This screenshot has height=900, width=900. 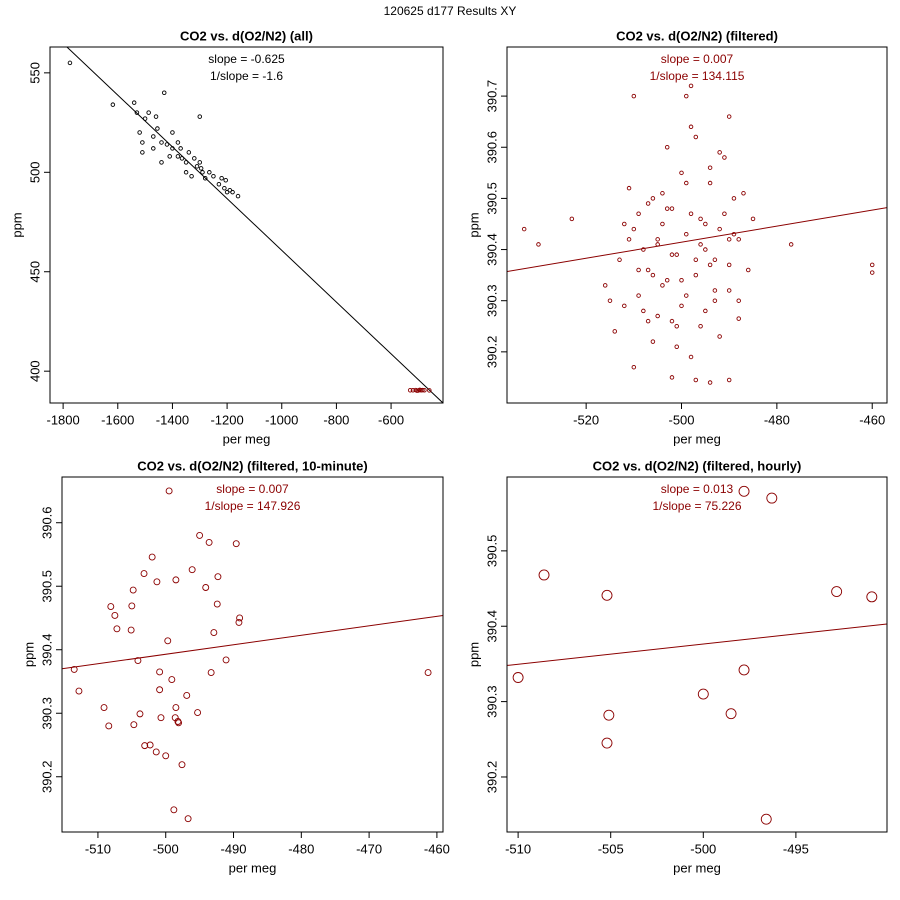 What do you see at coordinates (369, 848) in the screenshot?
I see `x-tick-label: -470` at bounding box center [369, 848].